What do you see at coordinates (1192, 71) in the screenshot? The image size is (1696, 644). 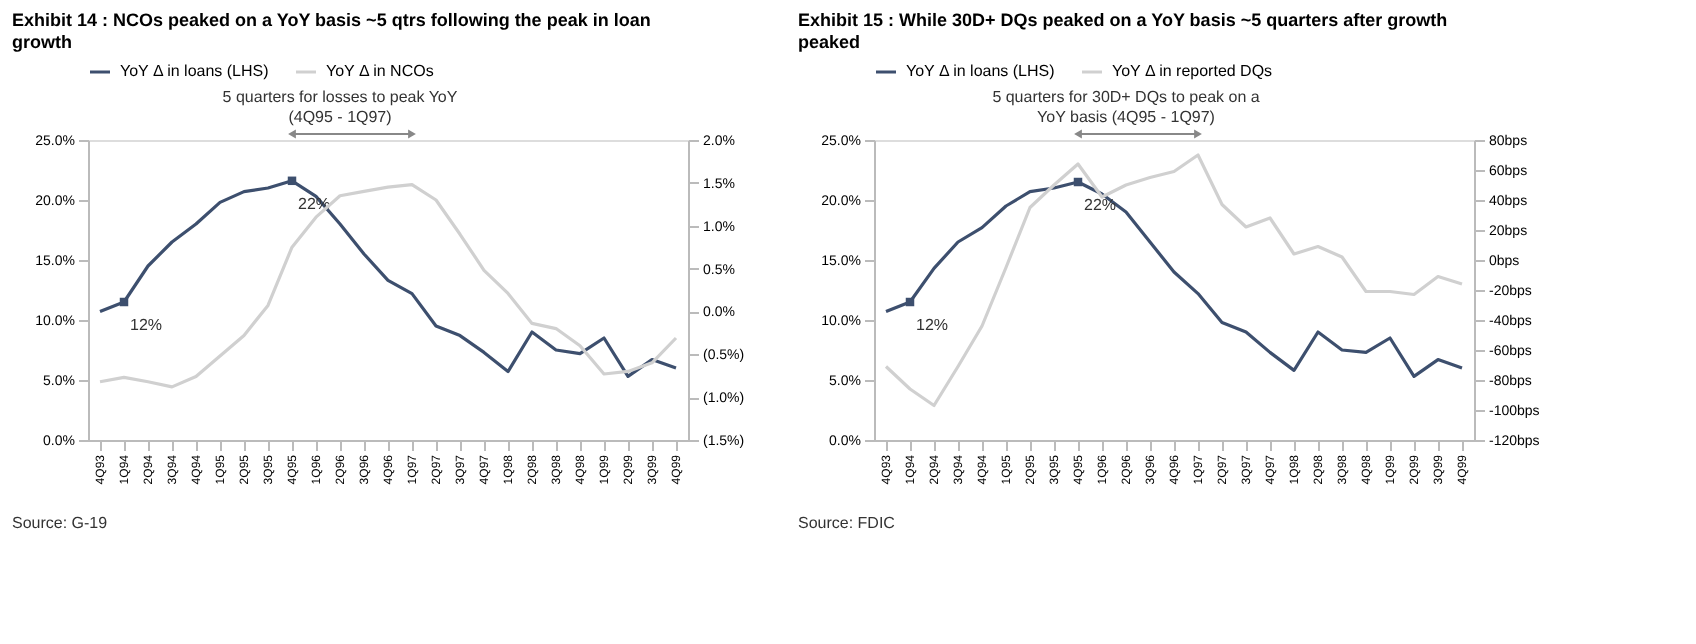 I see `legend-label: YoY Δ in reported DQs` at bounding box center [1192, 71].